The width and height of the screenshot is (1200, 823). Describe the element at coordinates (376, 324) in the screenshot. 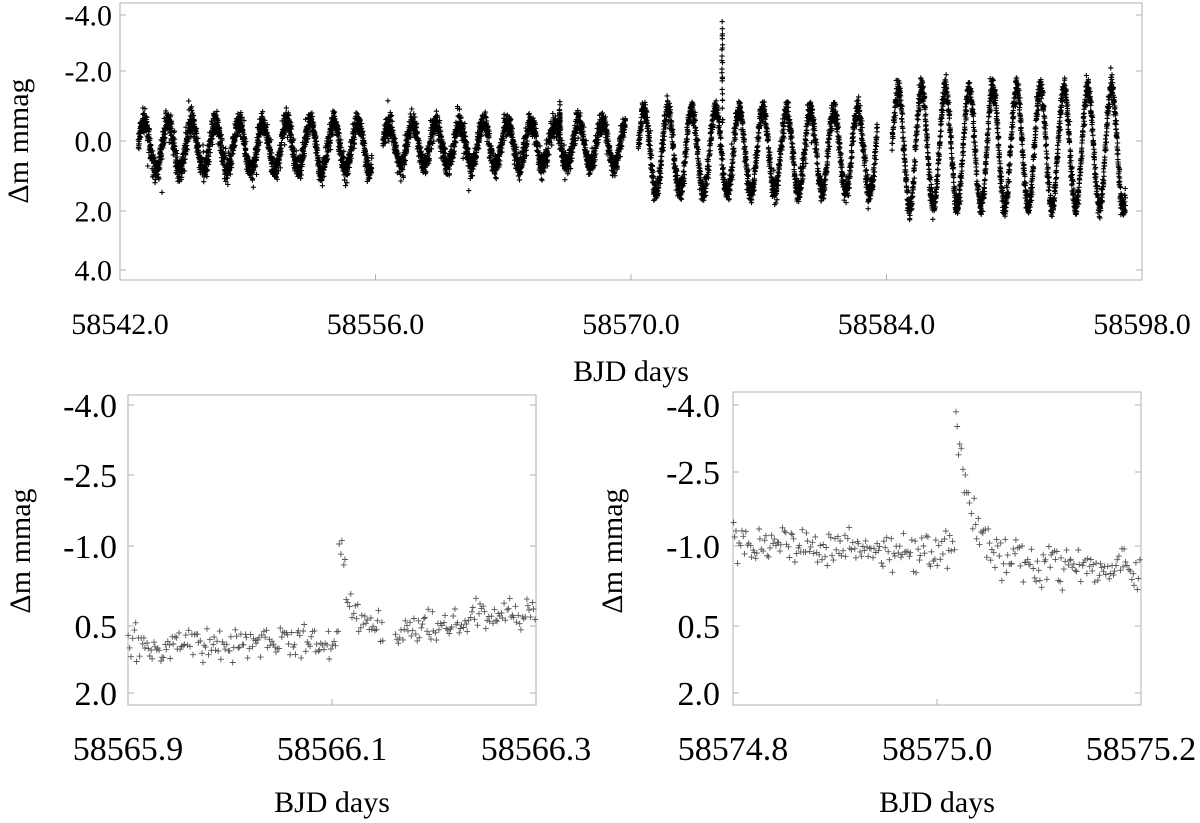

I see `full-x-tick-label-1: 58556.0` at that location.